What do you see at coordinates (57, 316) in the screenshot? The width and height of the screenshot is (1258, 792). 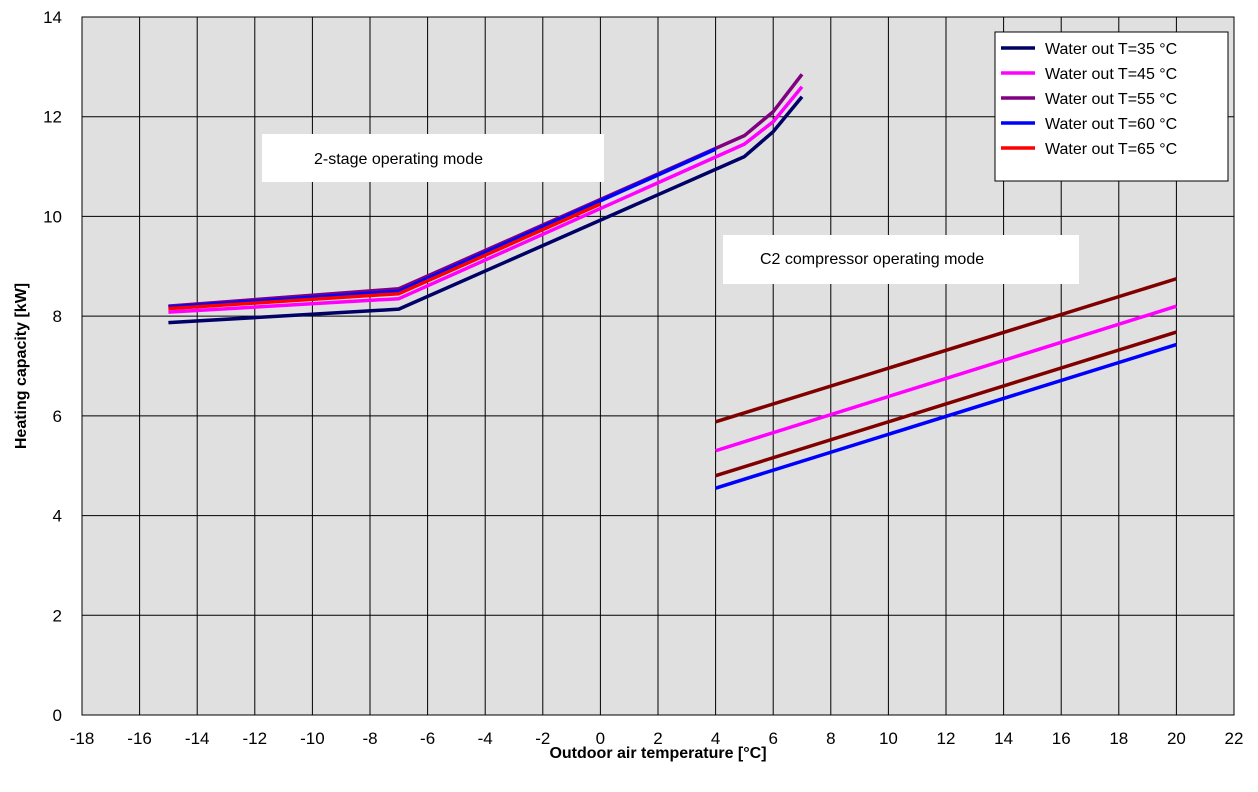 I see `y-tick-label: 8` at bounding box center [57, 316].